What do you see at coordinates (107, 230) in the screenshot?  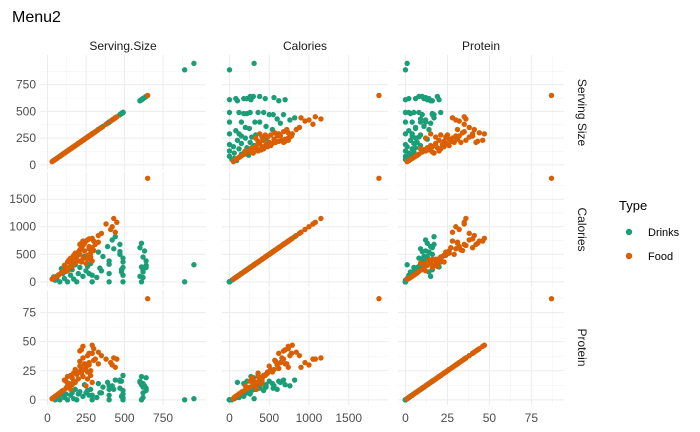 I see `panel-1-0: 0 500 1000 1500` at bounding box center [107, 230].